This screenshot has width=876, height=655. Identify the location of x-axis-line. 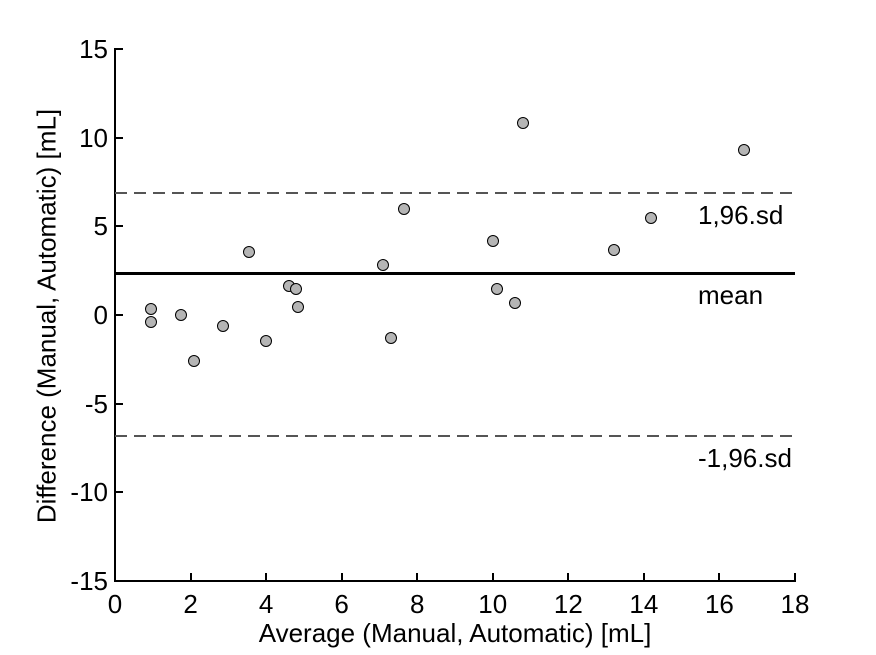
(455, 581).